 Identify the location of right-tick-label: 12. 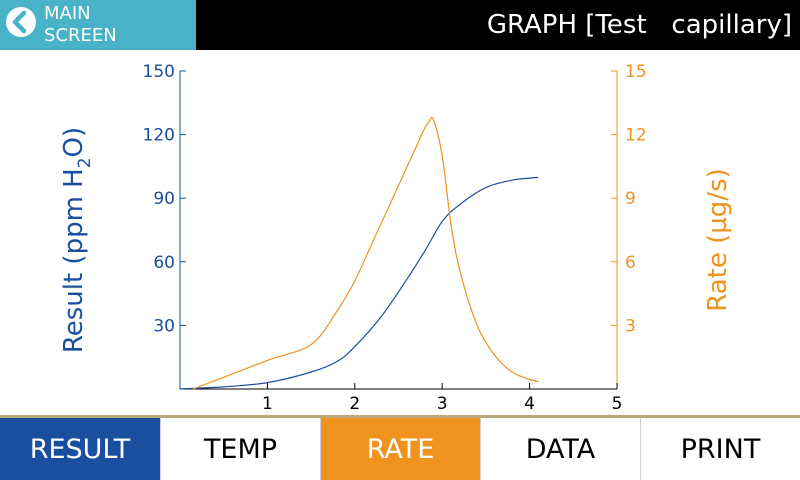
(636, 136).